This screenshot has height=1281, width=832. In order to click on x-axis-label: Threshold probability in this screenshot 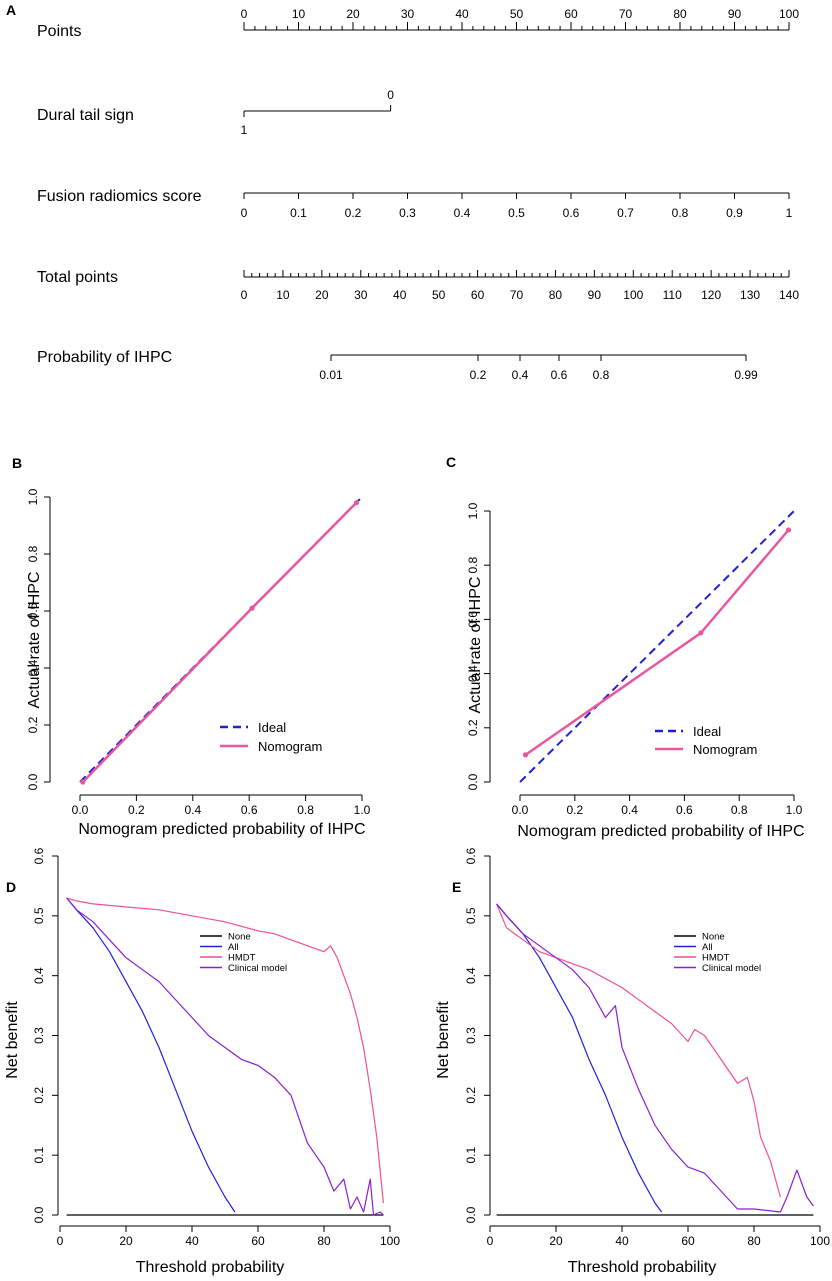, I will do `click(210, 1267)`.